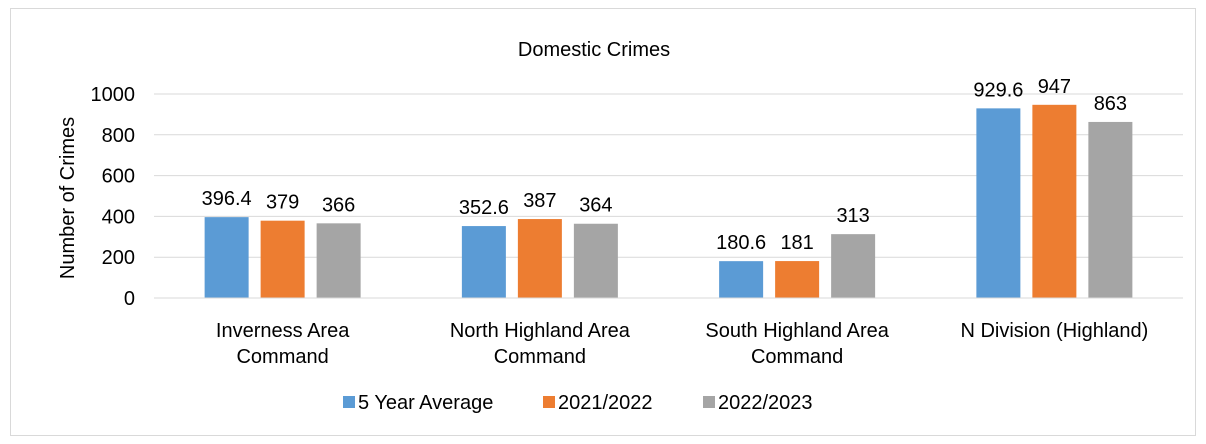 Image resolution: width=1206 pixels, height=444 pixels. What do you see at coordinates (484, 208) in the screenshot?
I see `data-label: 352.6` at bounding box center [484, 208].